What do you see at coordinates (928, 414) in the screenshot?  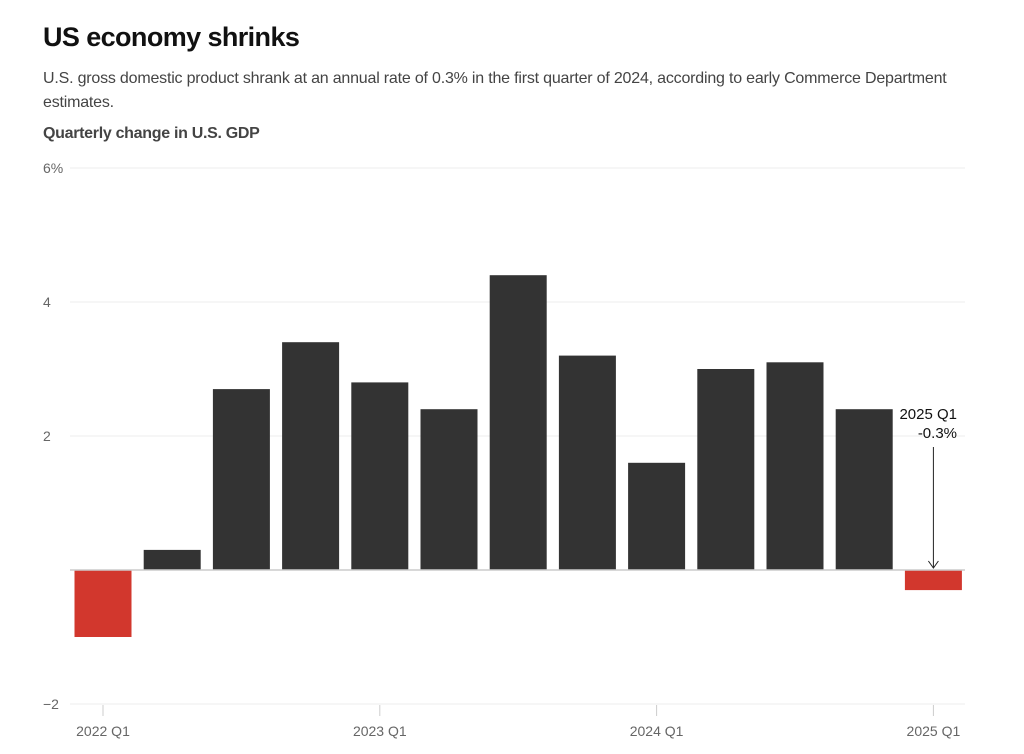 I see `annotation-label: 2025 Q1` at bounding box center [928, 414].